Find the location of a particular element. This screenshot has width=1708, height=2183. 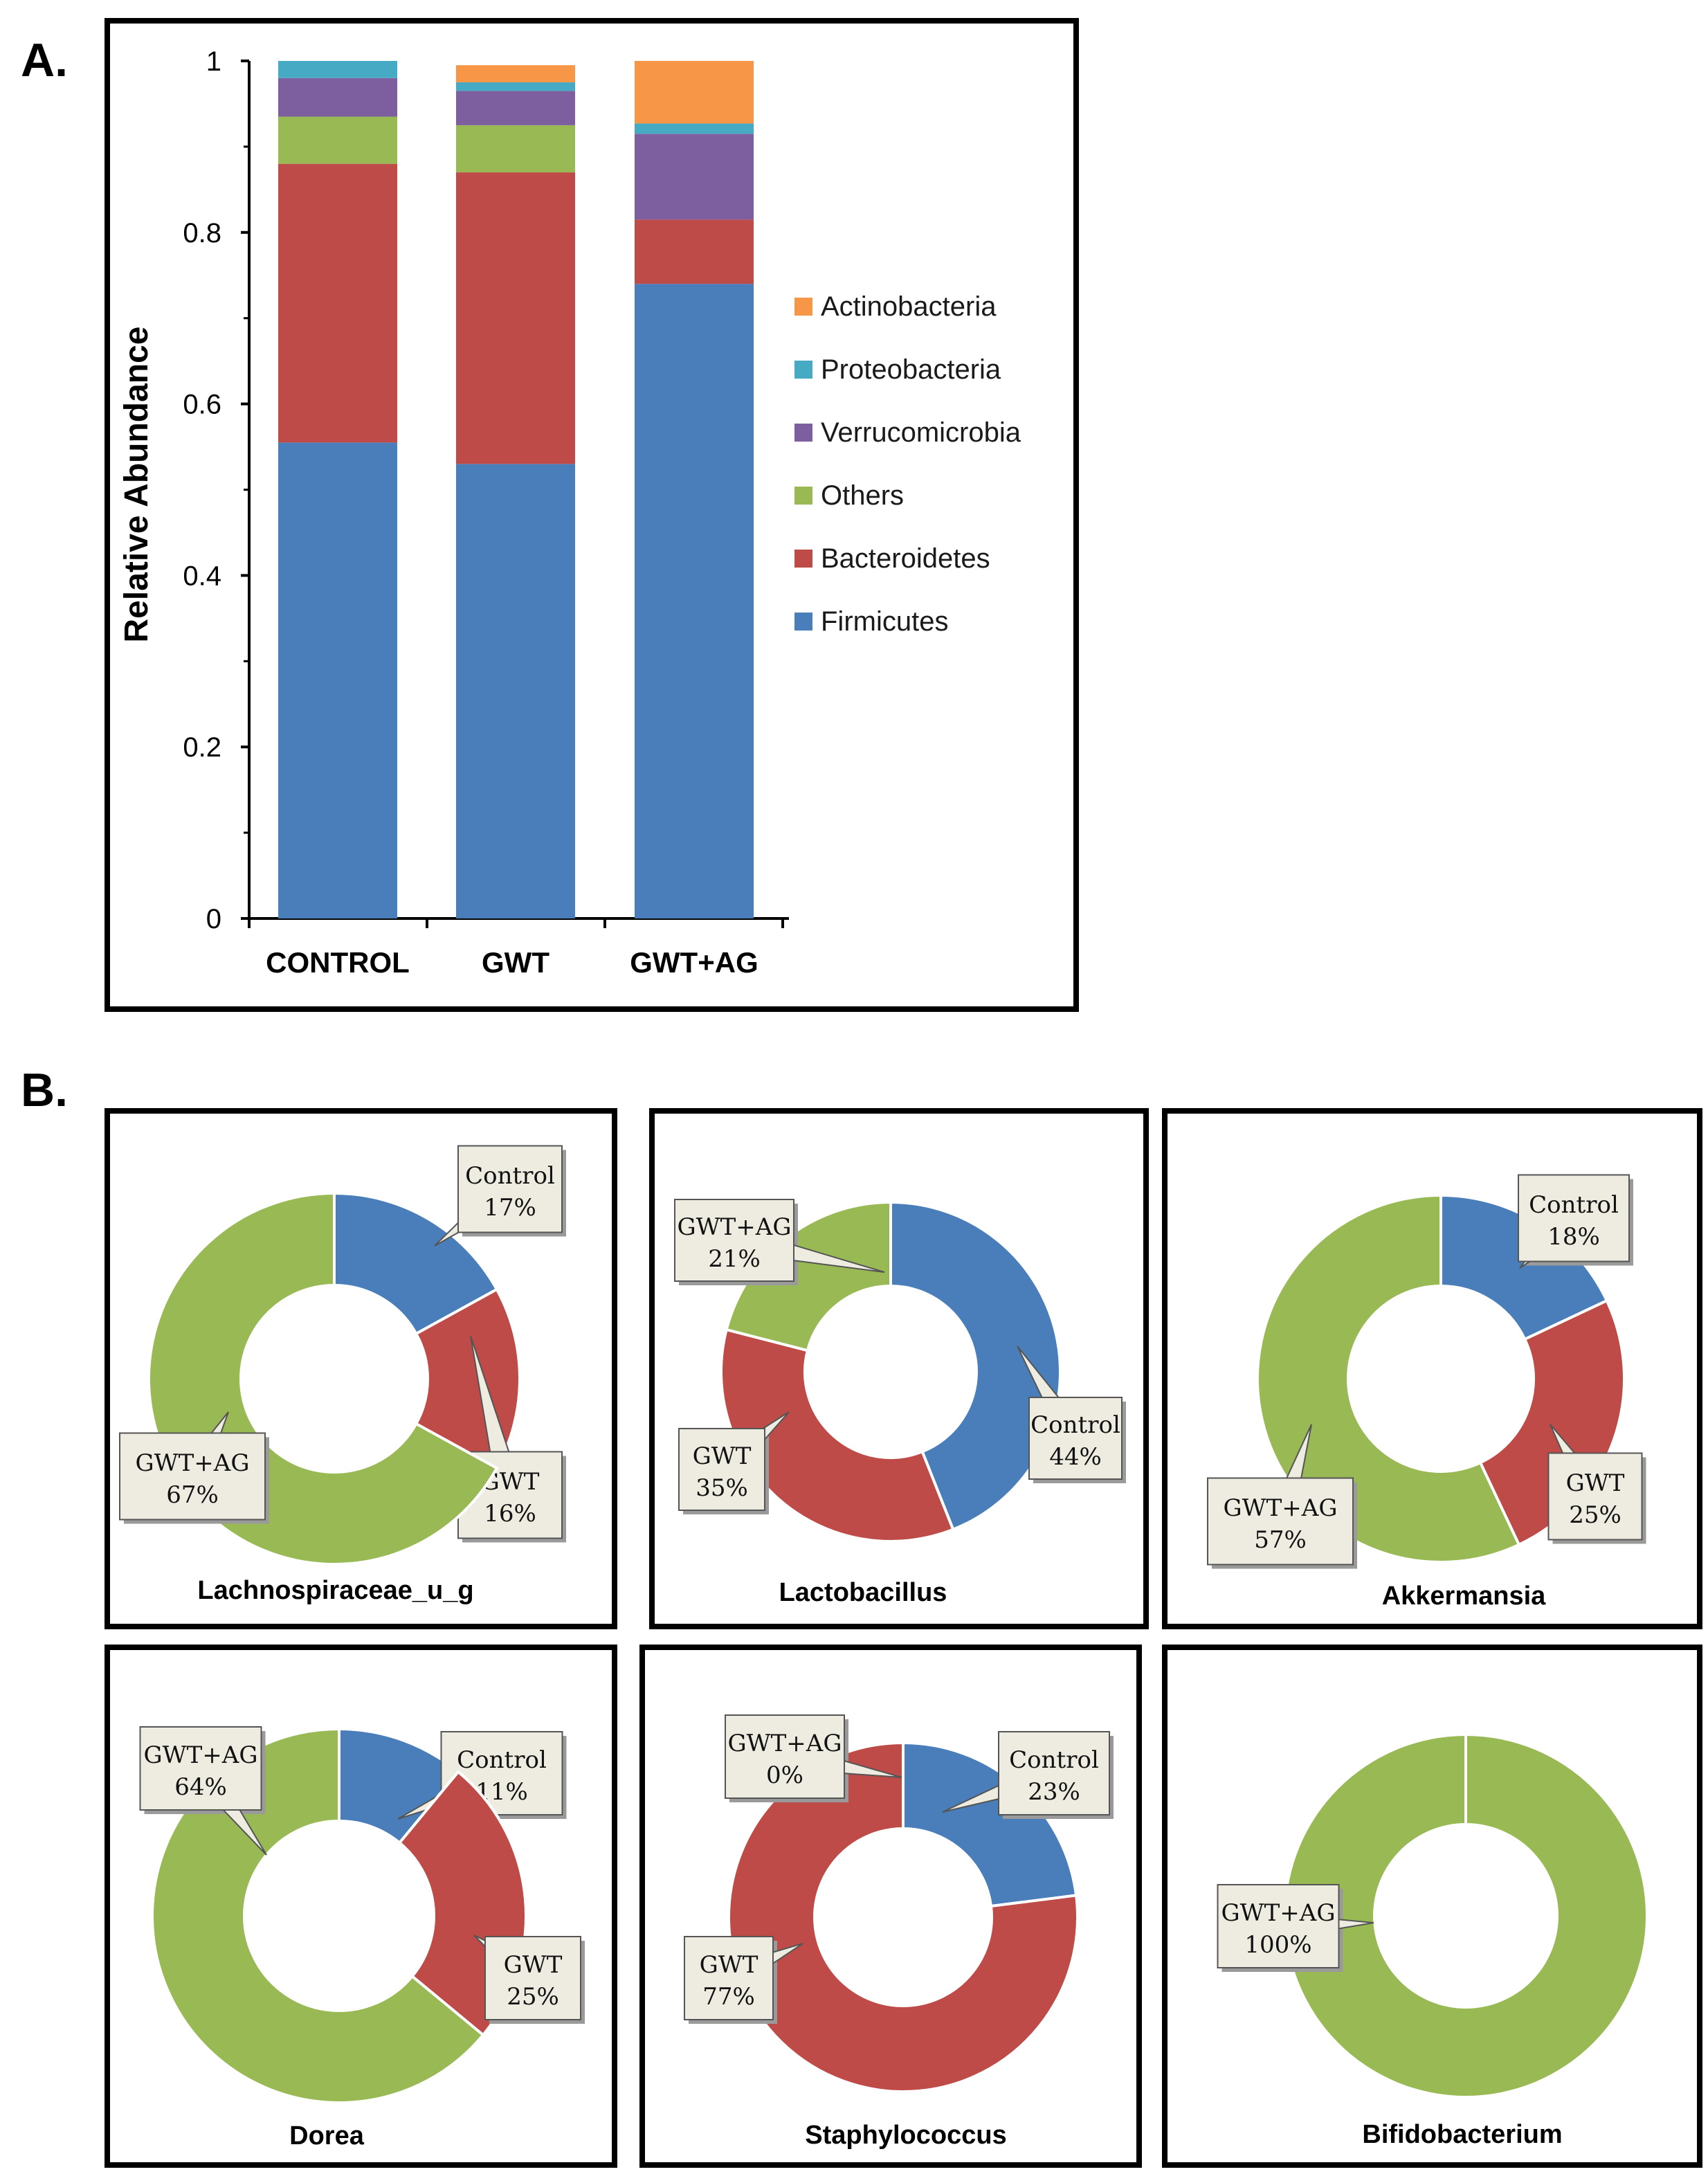

donut-title: Dorea is located at coordinates (327, 2135).